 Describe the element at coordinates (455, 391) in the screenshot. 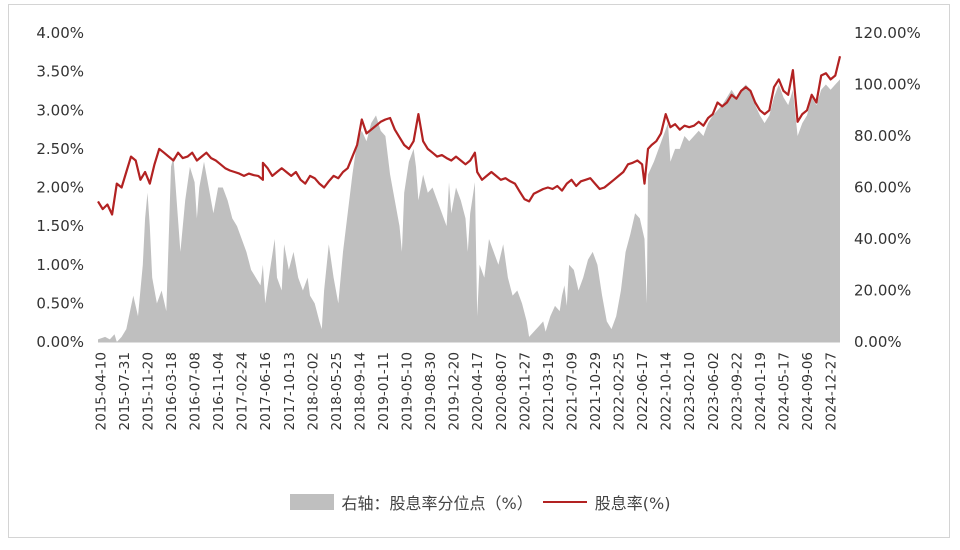

I see `x-tick-label: 2019-12-20` at that location.